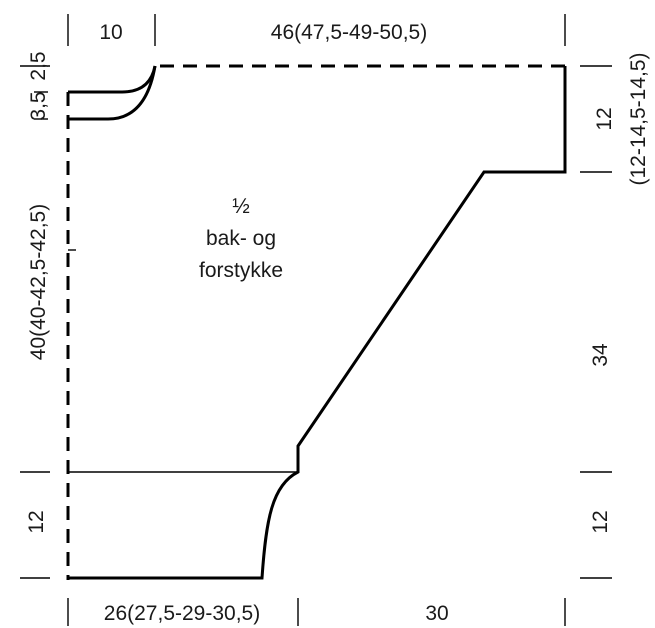 Image resolution: width=655 pixels, height=628 pixels. Describe the element at coordinates (600, 355) in the screenshot. I see `label-right-middle: 34` at that location.